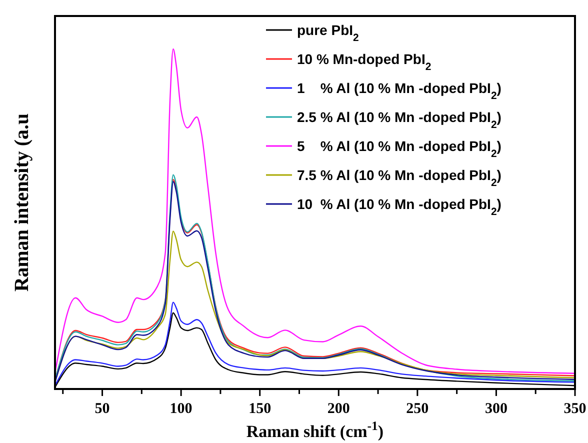  Describe the element at coordinates (181, 409) in the screenshot. I see `x-tick-label: 100` at that location.